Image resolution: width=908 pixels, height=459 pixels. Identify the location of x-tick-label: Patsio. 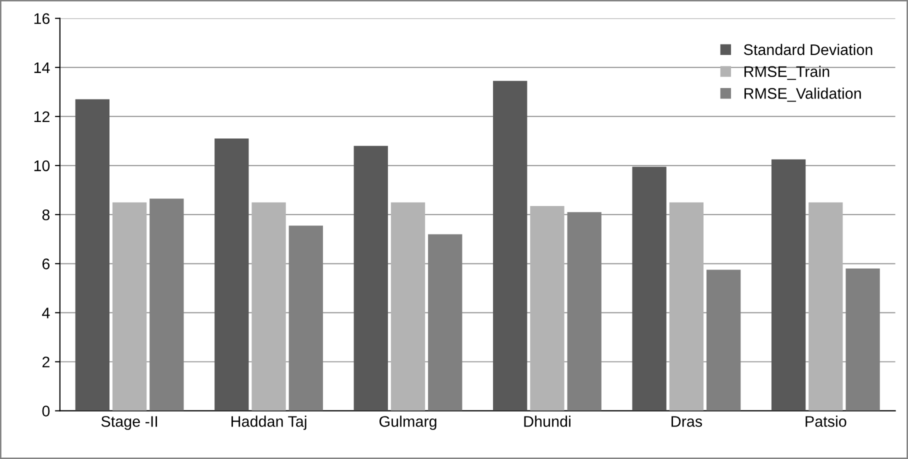
(826, 421).